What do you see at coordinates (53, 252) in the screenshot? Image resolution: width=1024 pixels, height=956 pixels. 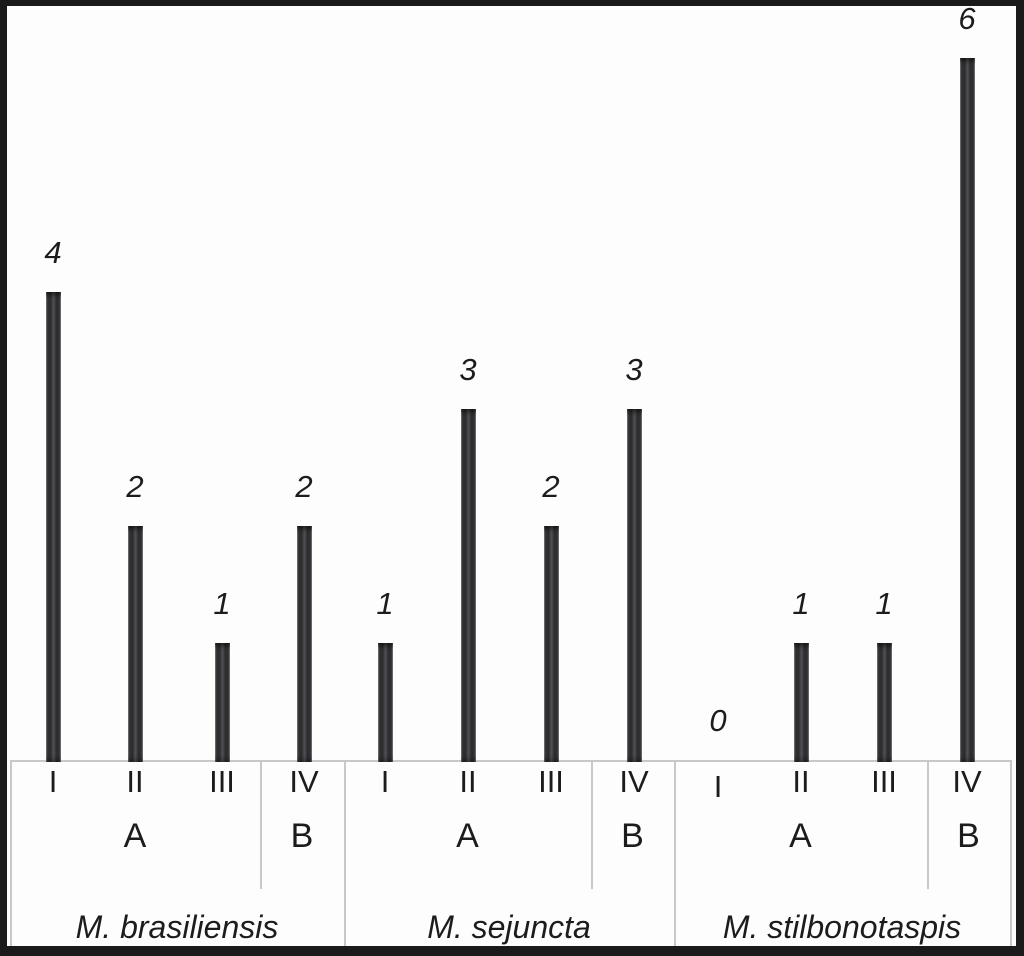 I see `bar-value-label: 4` at bounding box center [53, 252].